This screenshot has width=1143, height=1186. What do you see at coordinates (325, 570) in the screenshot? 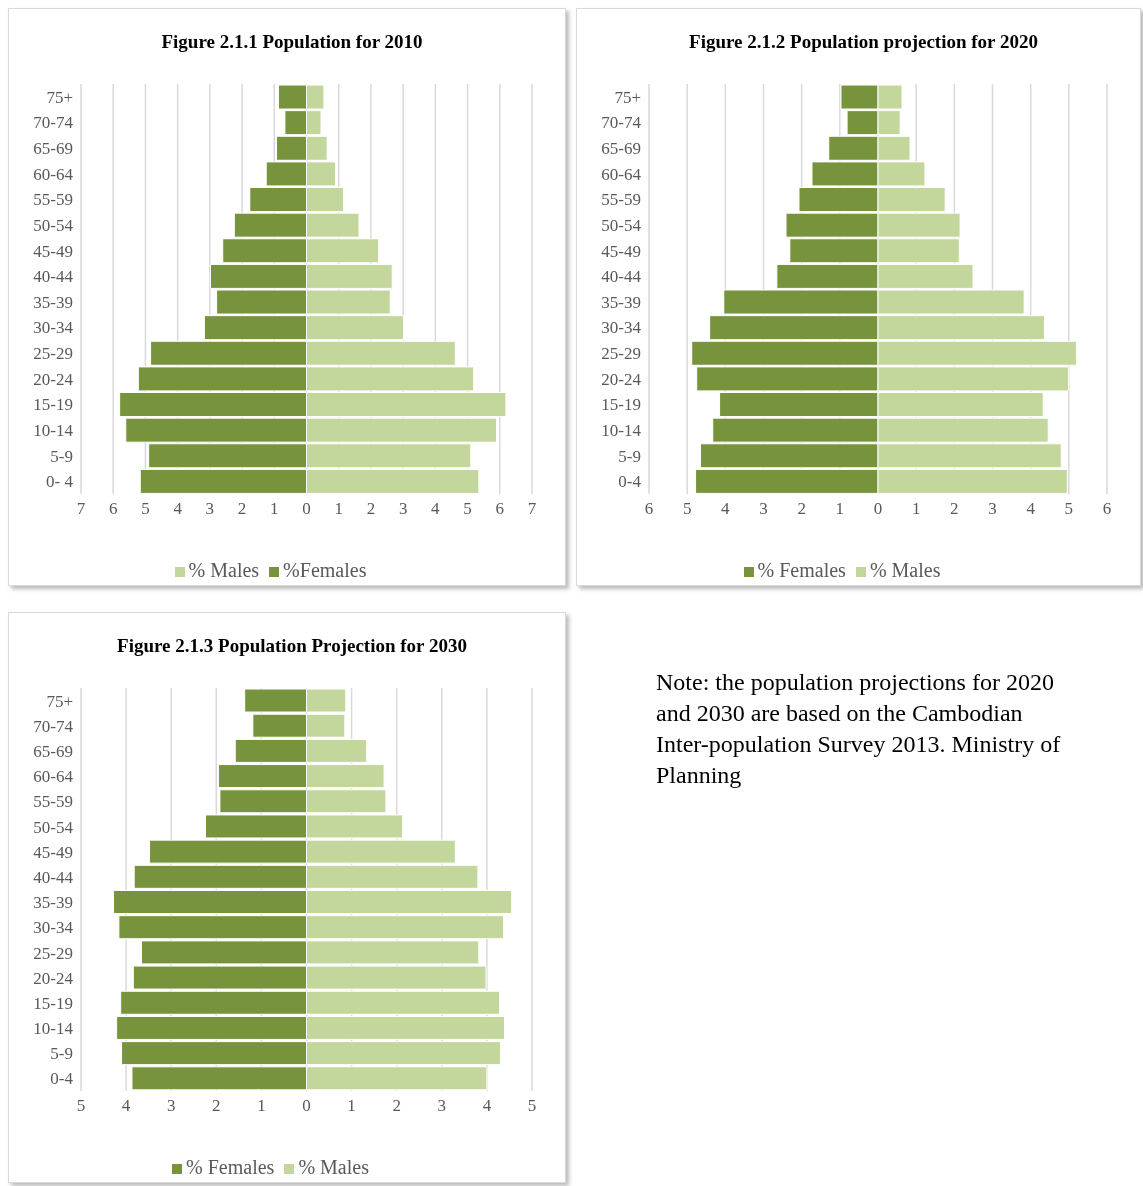
I see `legend-label: %Females` at bounding box center [325, 570].